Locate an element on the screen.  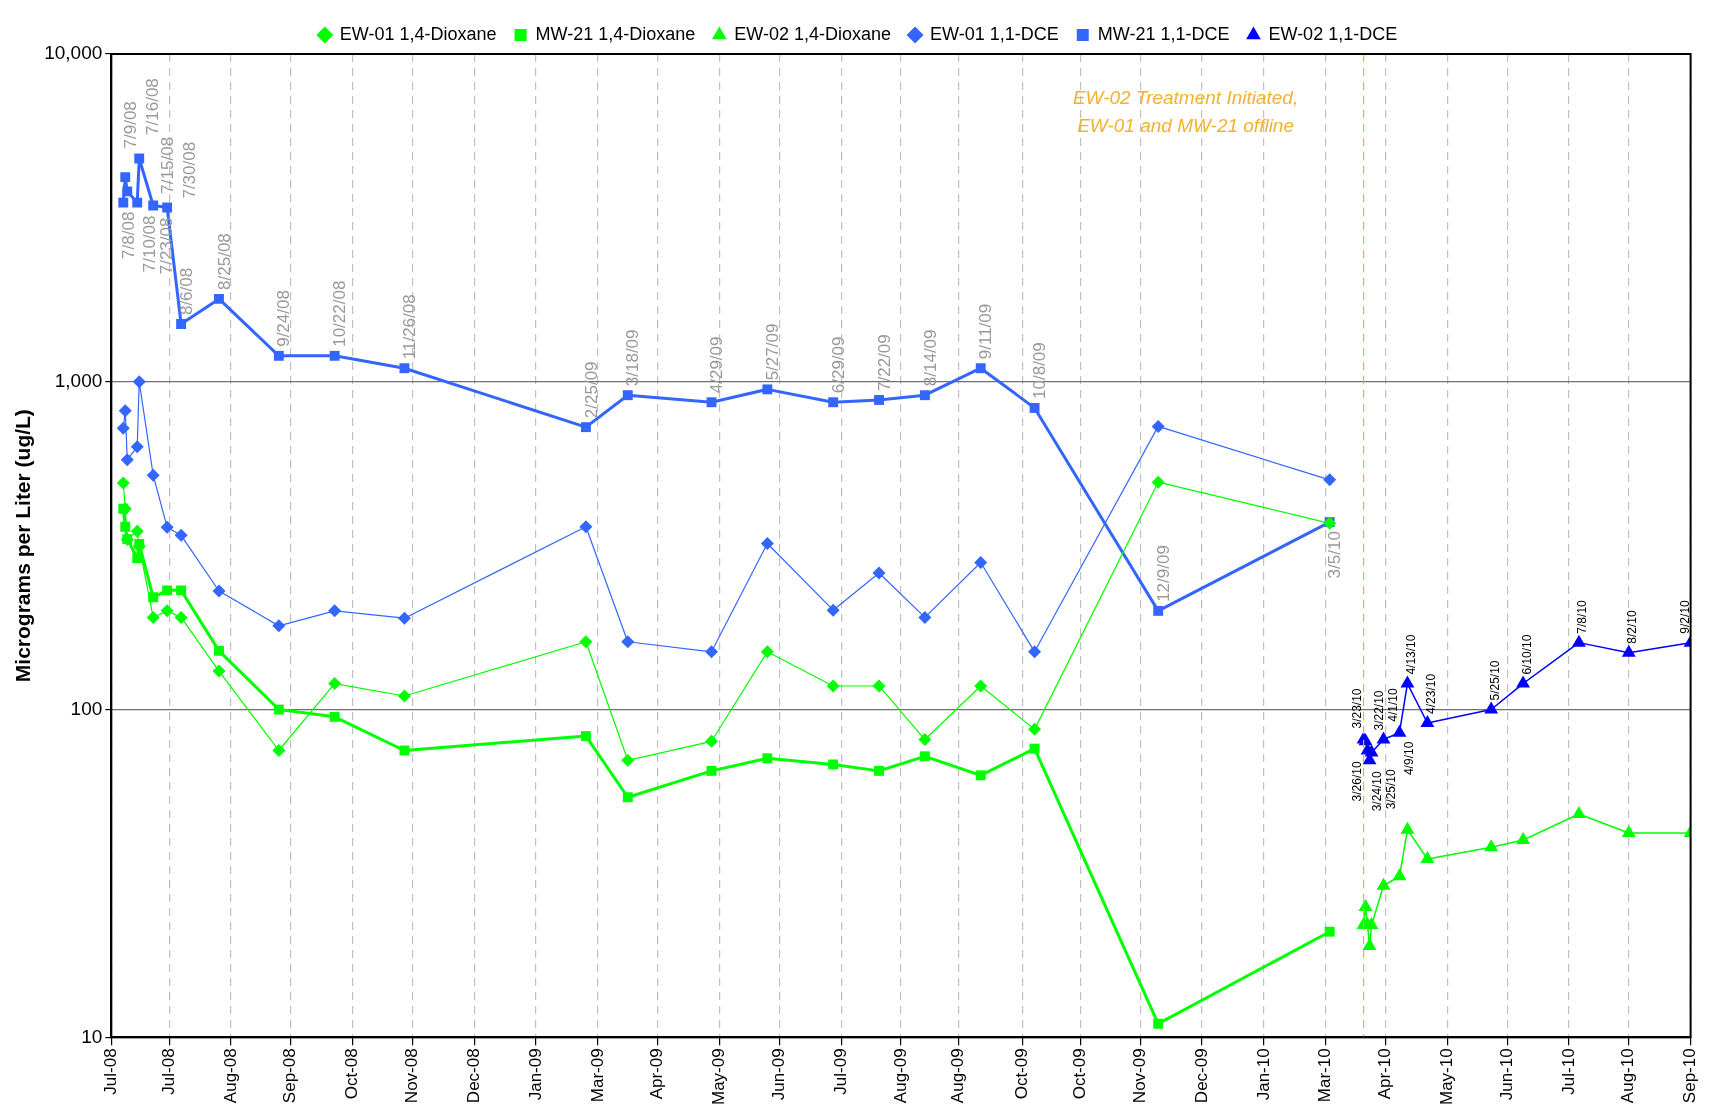
data-label: 6/29/09 is located at coordinates (838, 365).